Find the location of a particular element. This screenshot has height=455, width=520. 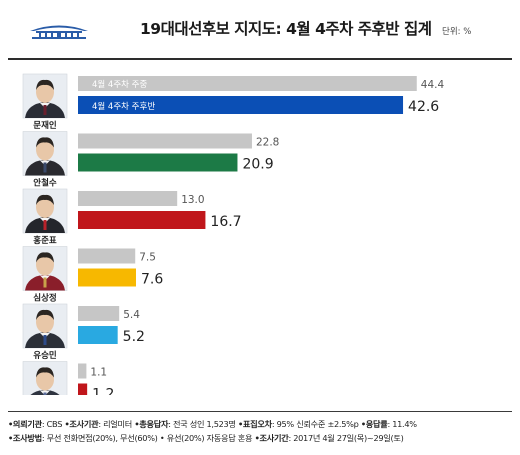

unit-label: 단위: % is located at coordinates (457, 32).